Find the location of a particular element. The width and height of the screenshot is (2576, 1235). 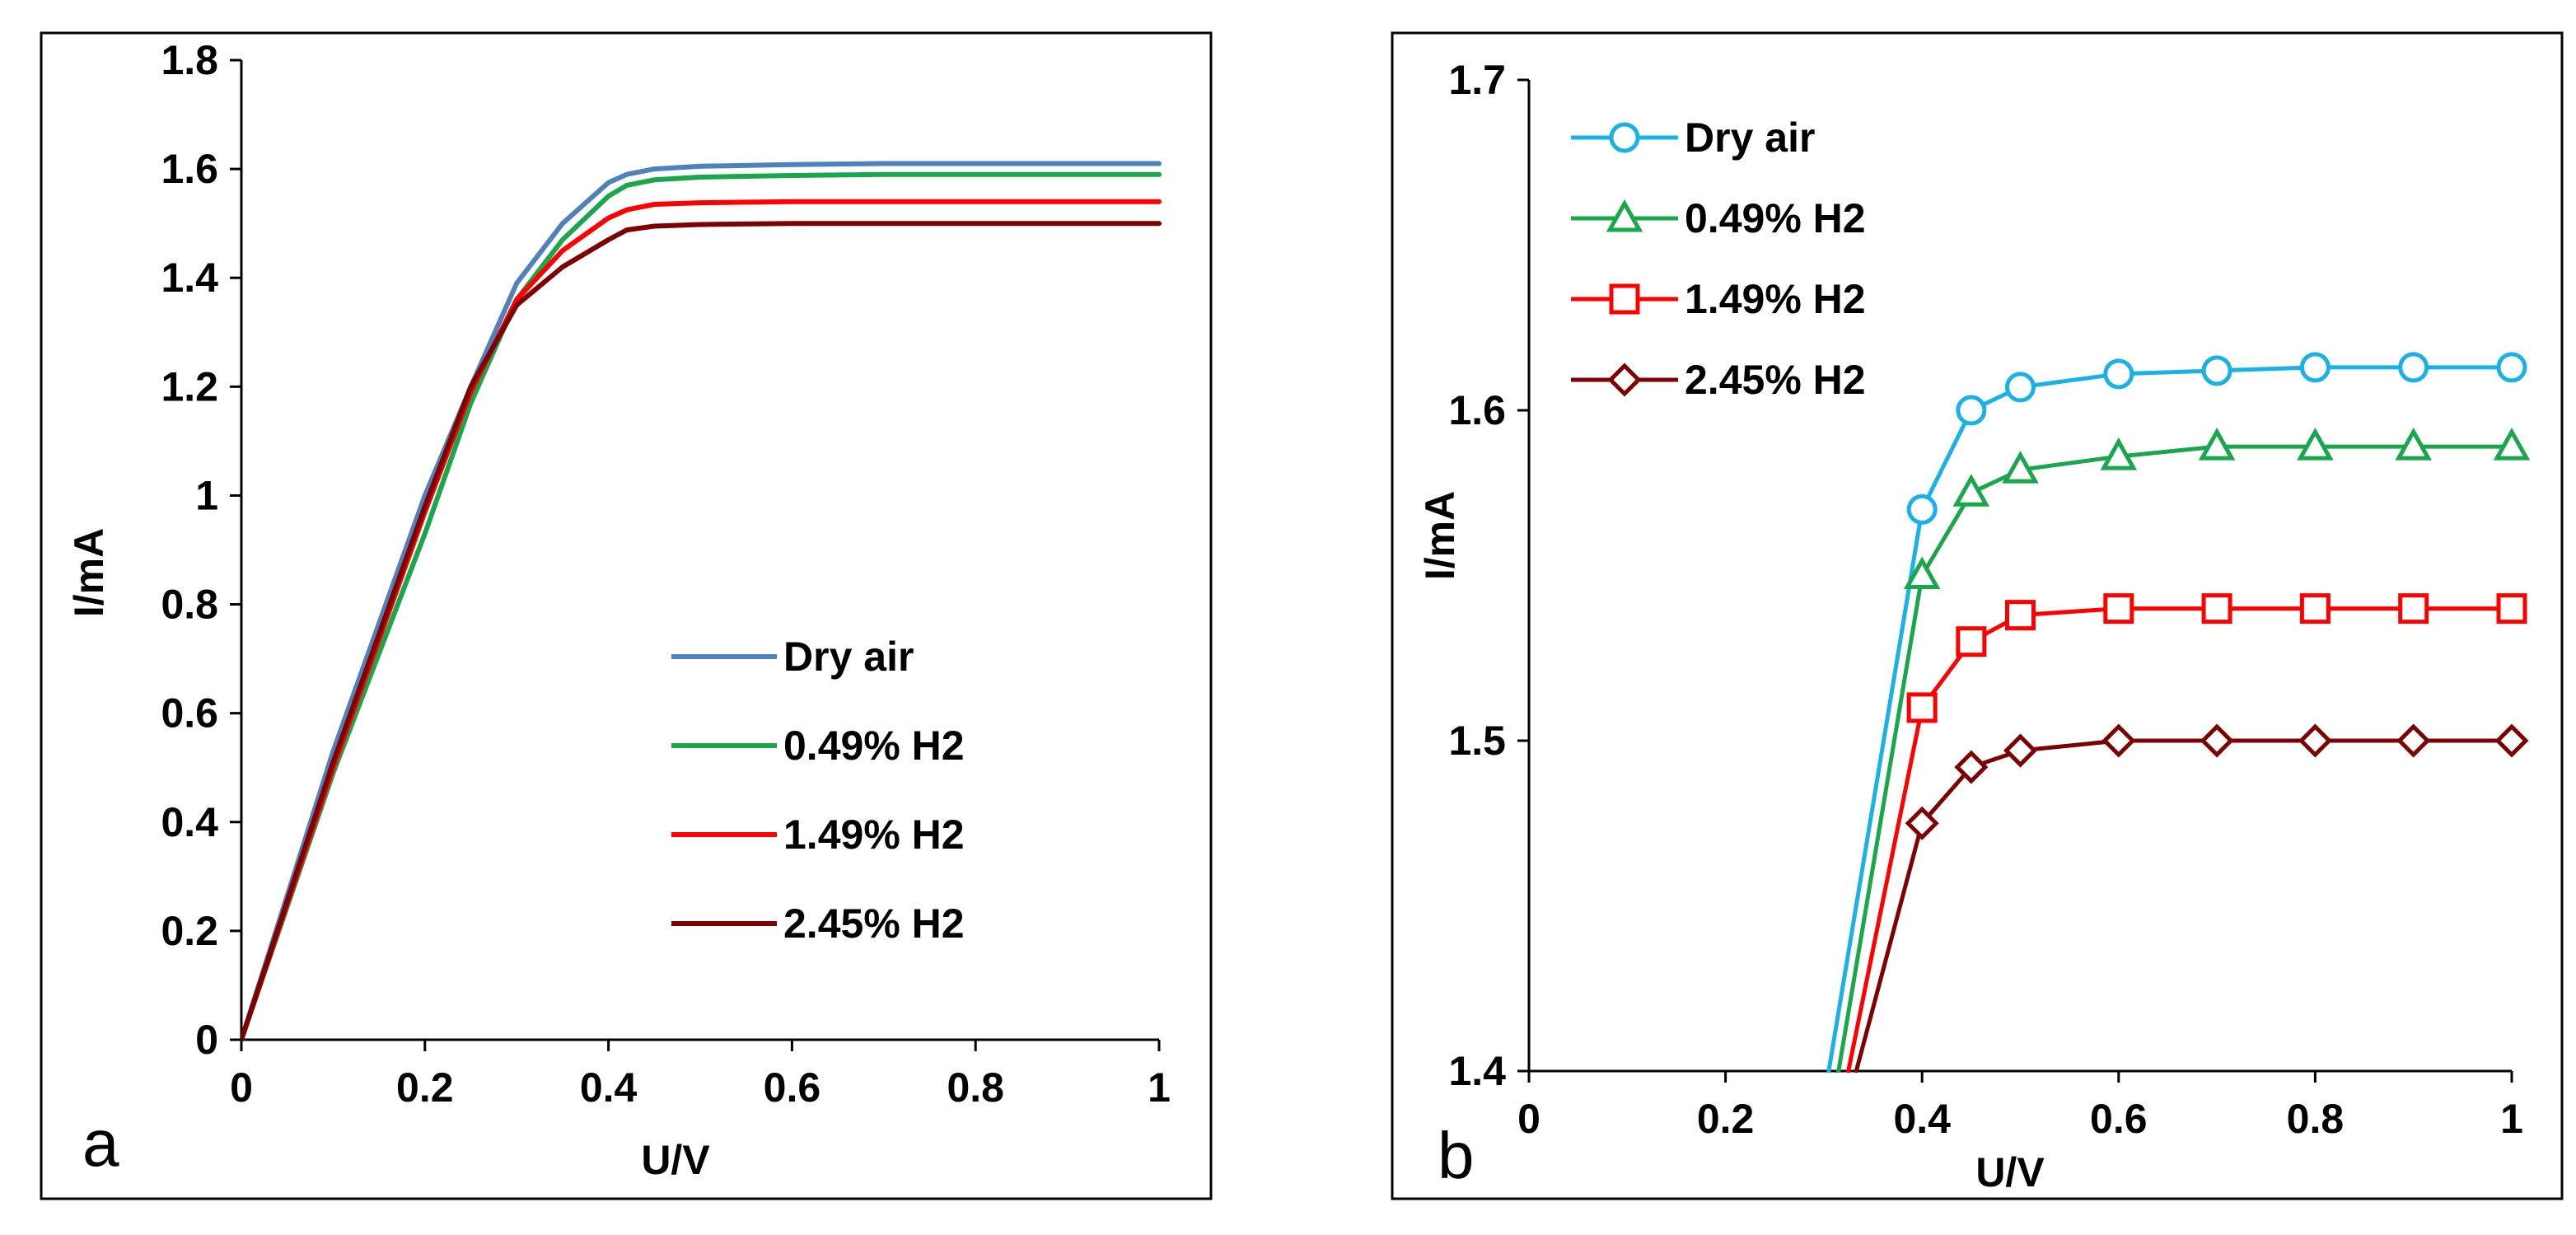

series-0-49-h2 is located at coordinates (2183, 750).